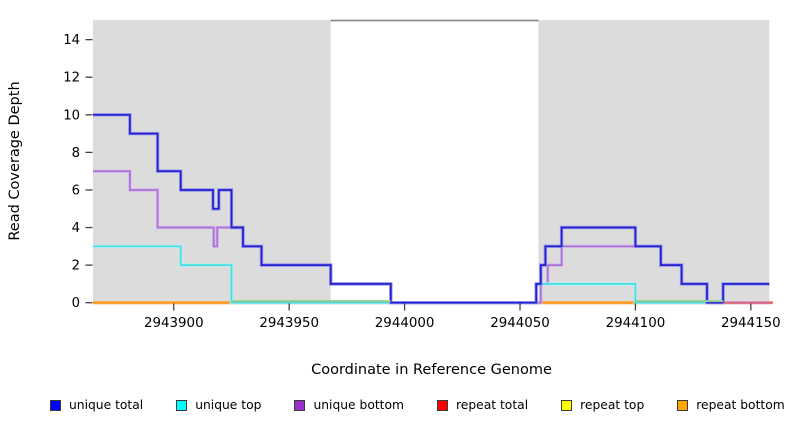 This screenshot has width=792, height=432. I want to click on y-tick-label: 8, so click(76, 153).